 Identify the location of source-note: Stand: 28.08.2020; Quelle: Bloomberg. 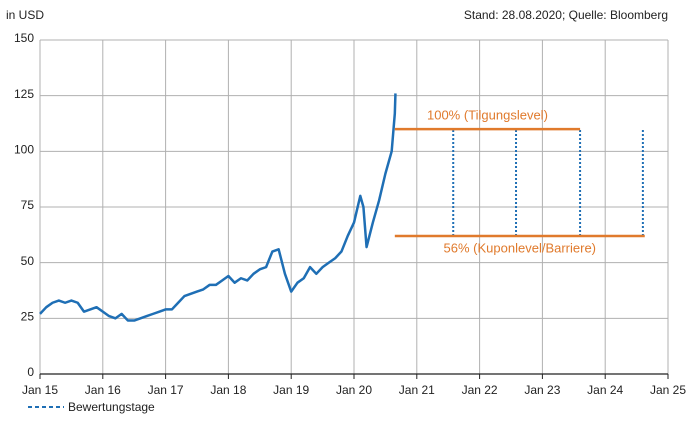
(566, 15).